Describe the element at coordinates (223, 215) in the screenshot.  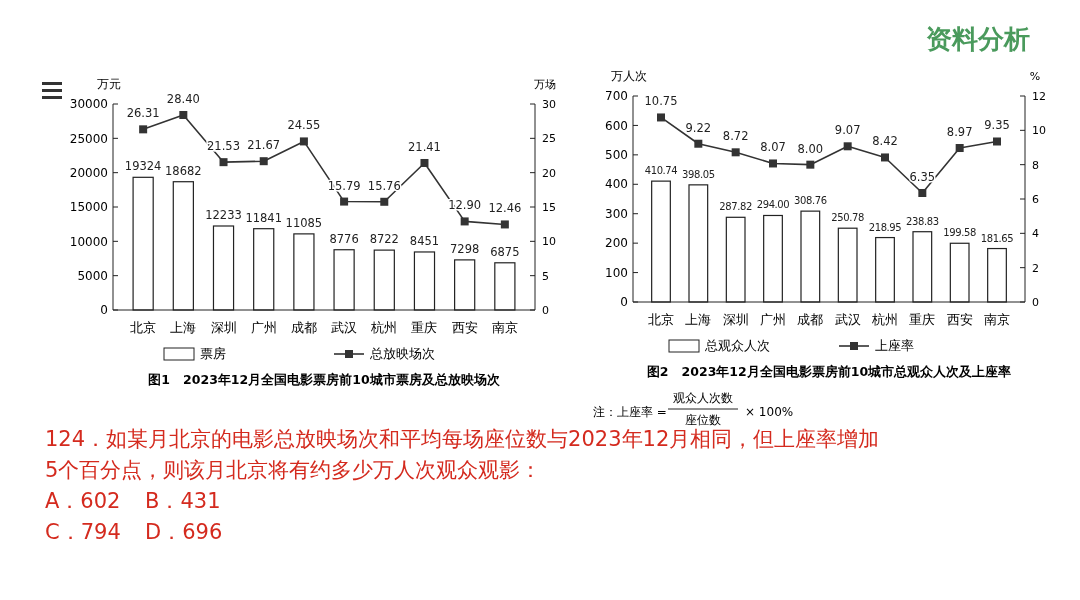
I see `data-label: 12233` at that location.